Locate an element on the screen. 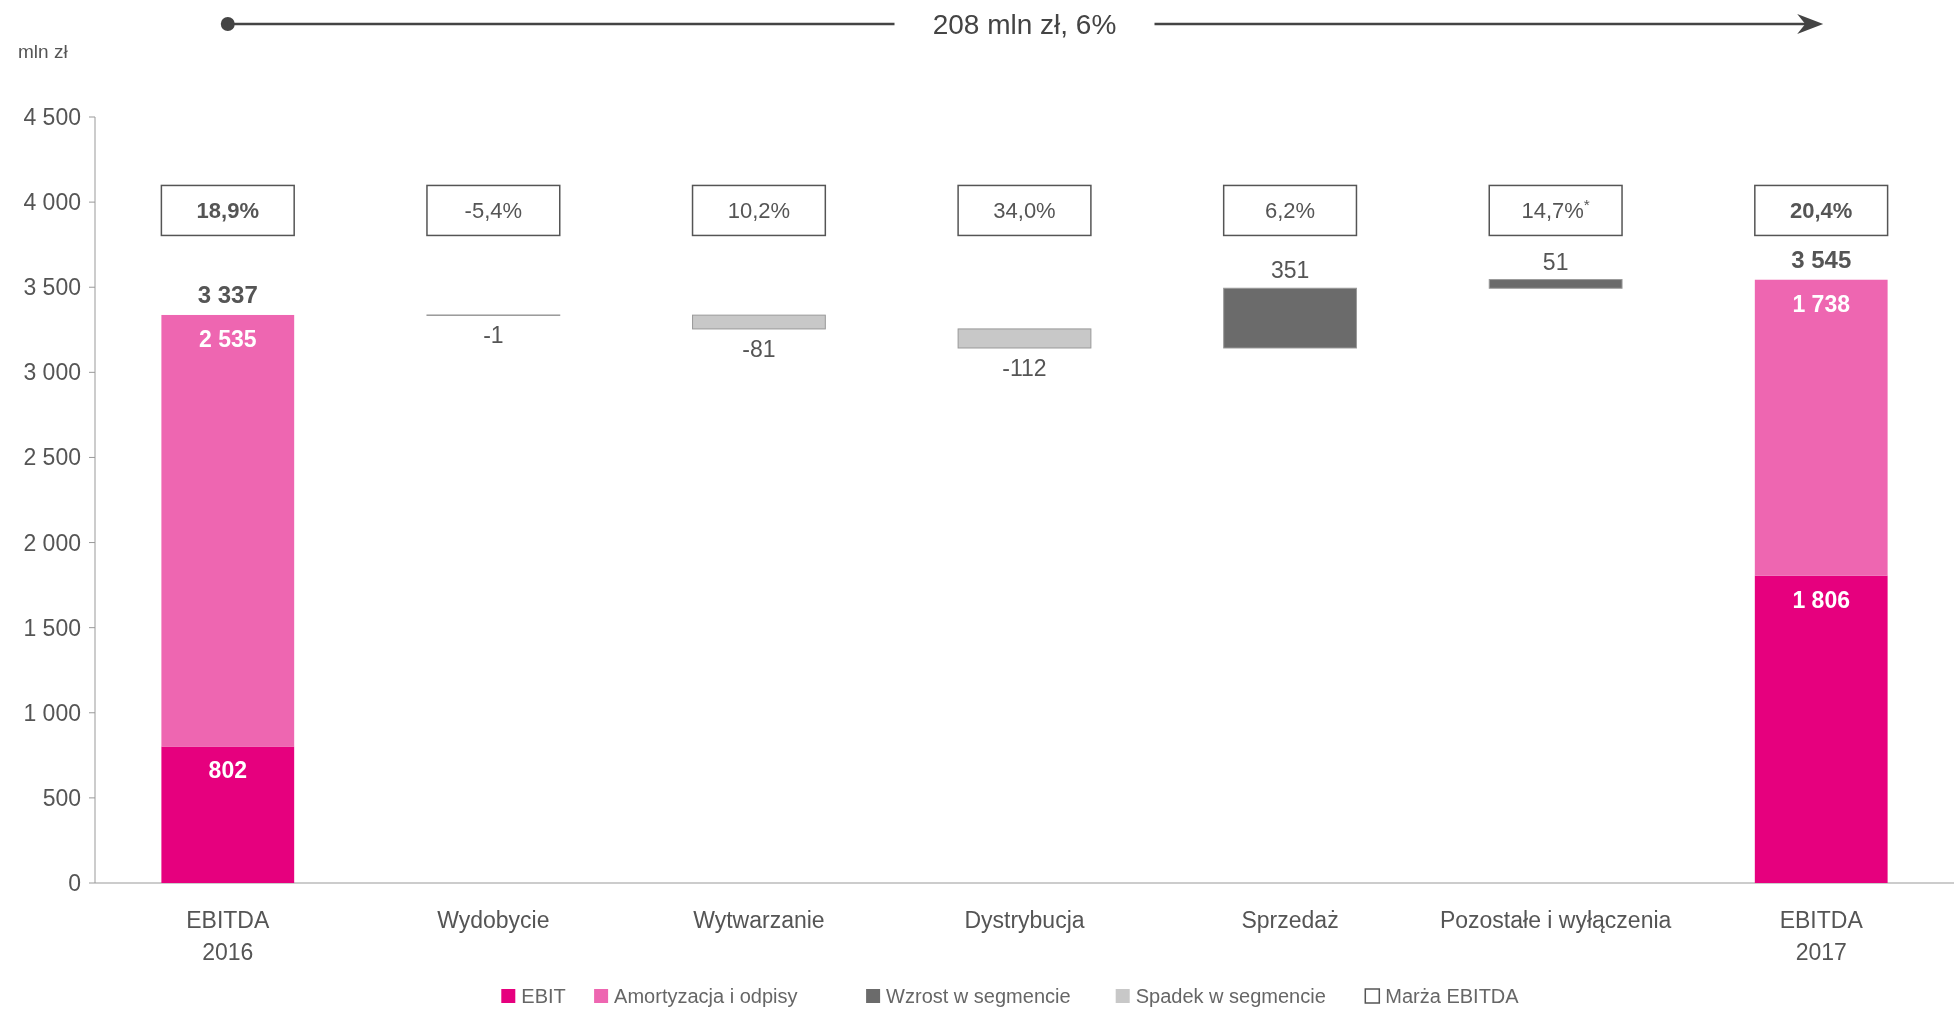  total-label: 3 545 is located at coordinates (1821, 259).